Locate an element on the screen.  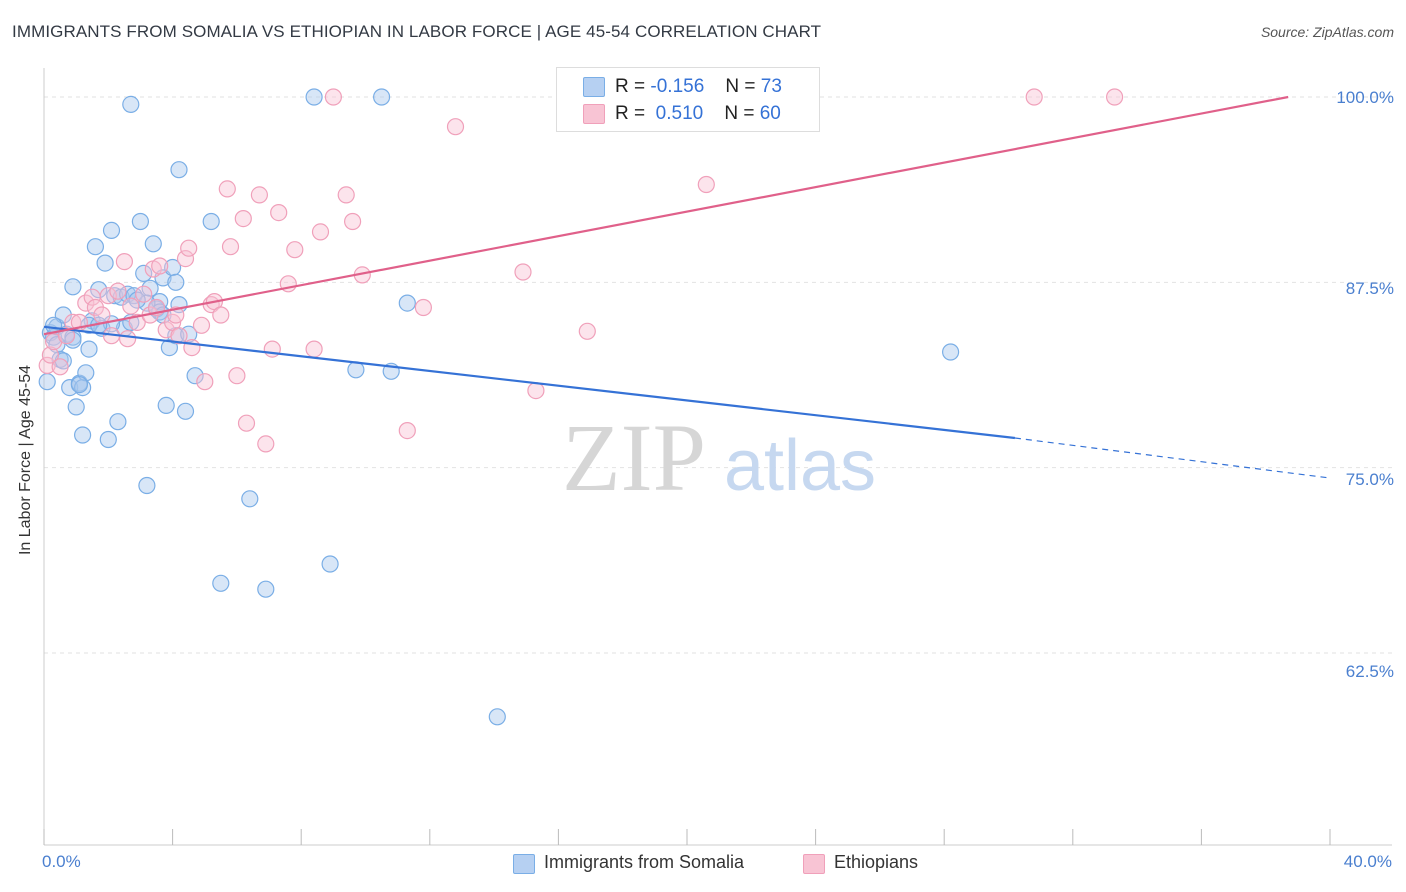
ethiopians-r-value: 0.510 is located at coordinates (679, 113).